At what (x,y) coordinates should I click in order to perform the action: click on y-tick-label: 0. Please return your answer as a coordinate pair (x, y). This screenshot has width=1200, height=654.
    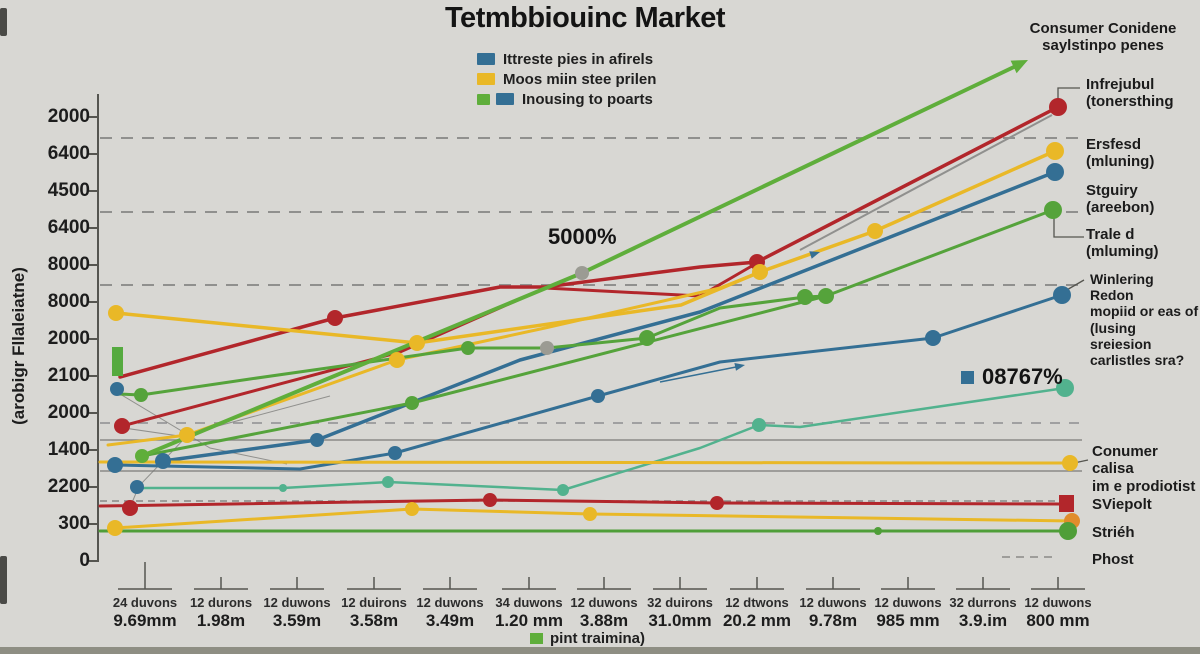
    Looking at the image, I should click on (84, 560).